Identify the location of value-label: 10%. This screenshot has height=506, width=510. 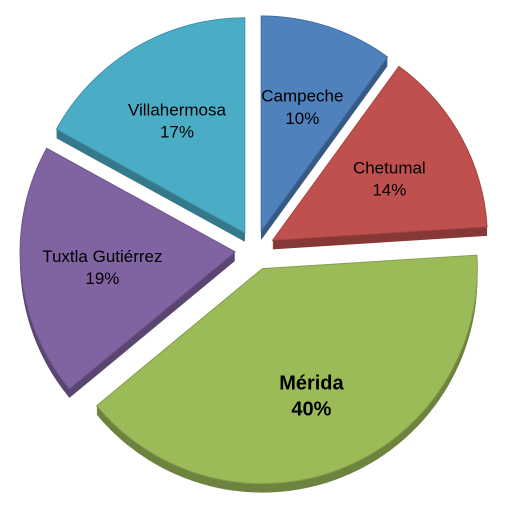
(302, 118).